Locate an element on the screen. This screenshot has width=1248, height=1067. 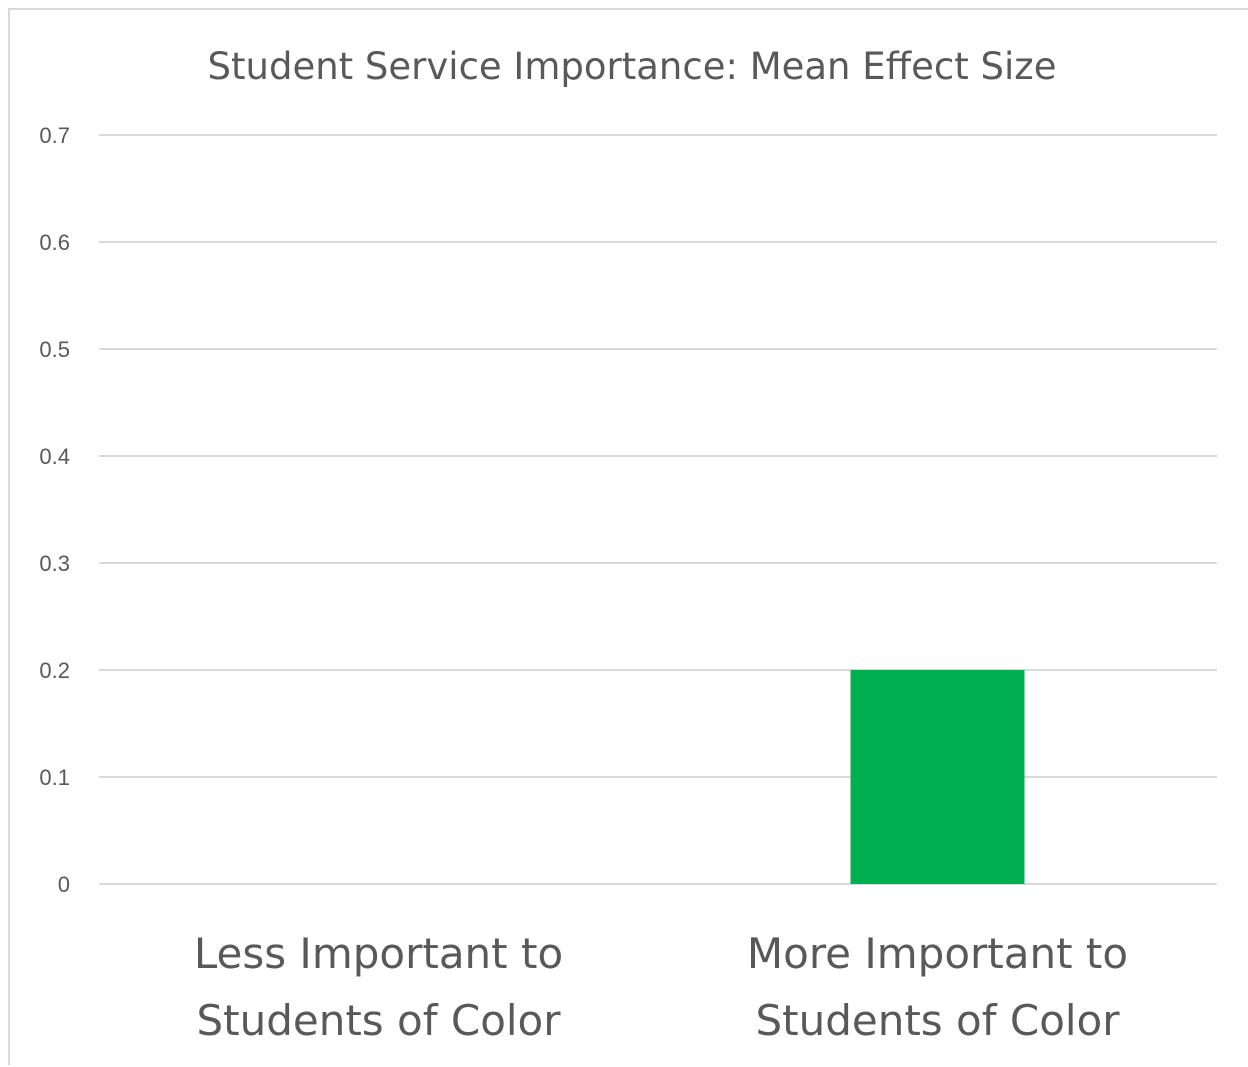
y-tick-label: 0.4 is located at coordinates (54, 456).